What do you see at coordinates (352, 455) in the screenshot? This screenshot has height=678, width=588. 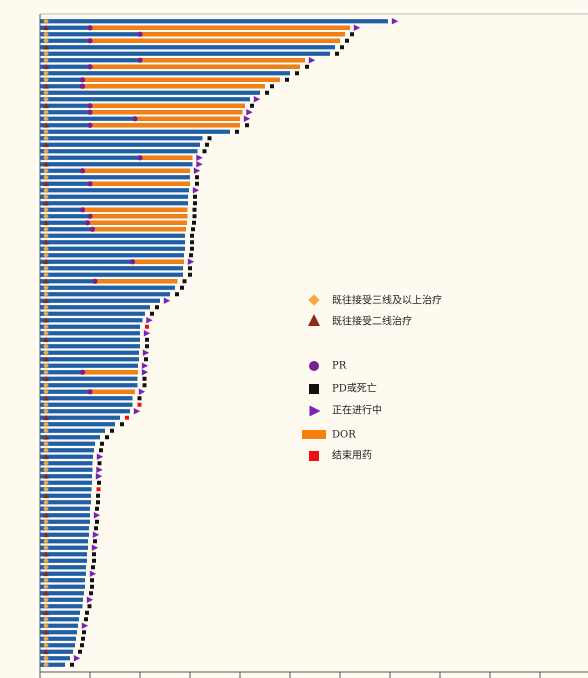 I see `legend-label: 结束用药` at bounding box center [352, 455].